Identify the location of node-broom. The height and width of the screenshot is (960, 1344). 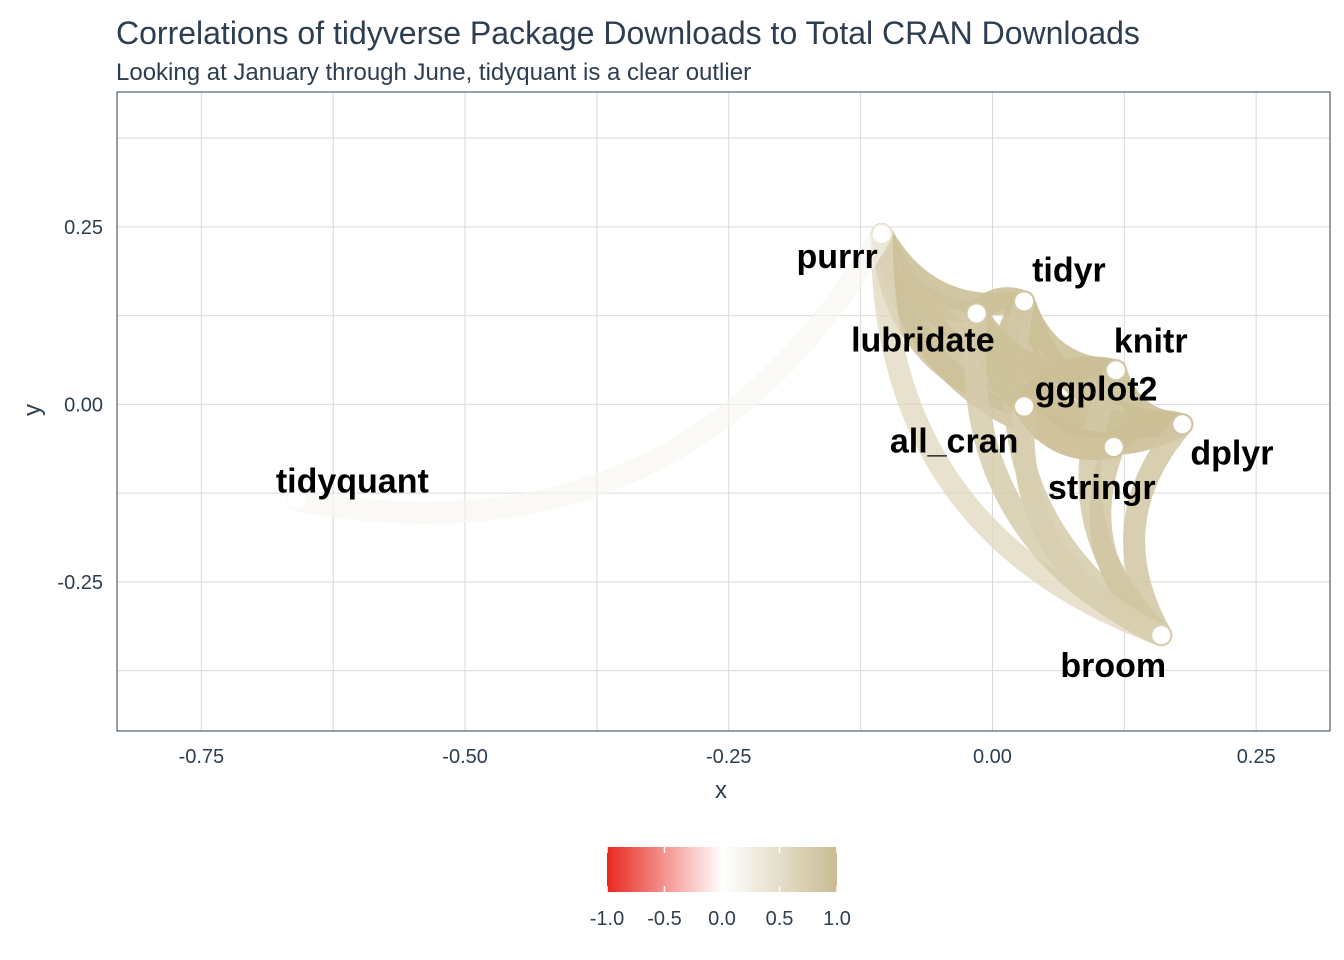
(1161, 635).